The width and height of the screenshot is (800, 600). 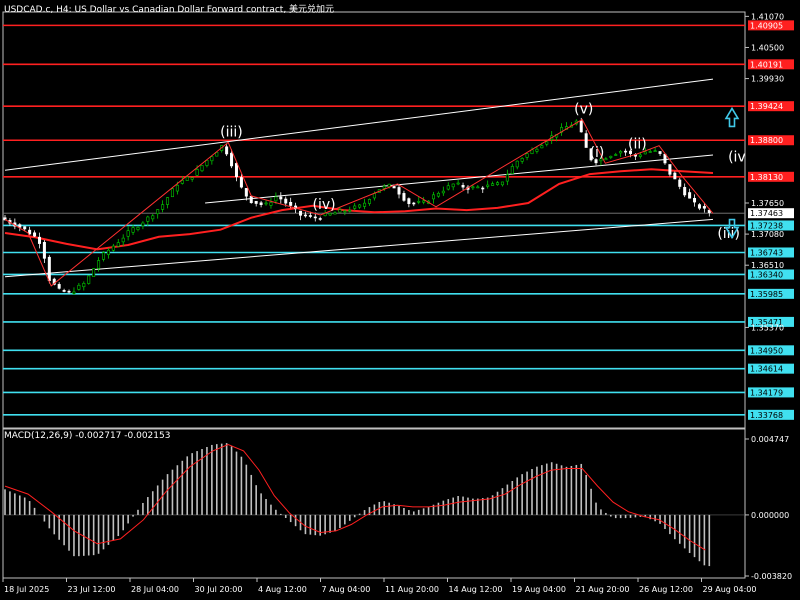 What do you see at coordinates (219, 589) in the screenshot?
I see `time-tick-label: 30 Jul 20:00` at bounding box center [219, 589].